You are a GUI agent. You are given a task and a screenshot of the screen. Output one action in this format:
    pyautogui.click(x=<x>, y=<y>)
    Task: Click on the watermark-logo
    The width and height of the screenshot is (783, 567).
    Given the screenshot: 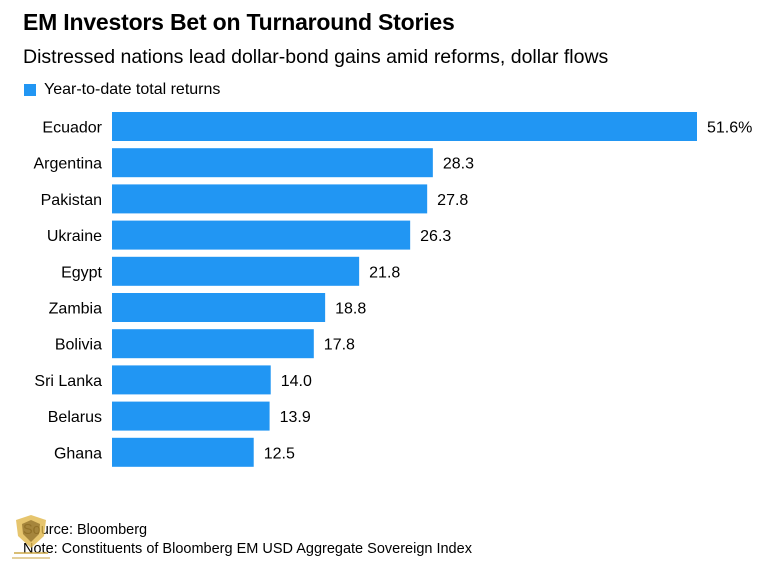 What is the action you would take?
    pyautogui.click(x=31, y=537)
    